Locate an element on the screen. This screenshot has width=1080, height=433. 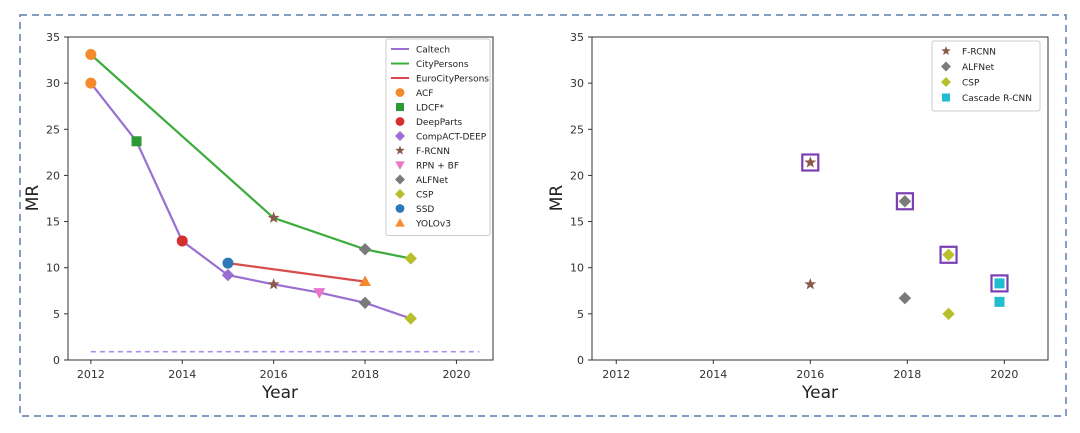
left-x-tick-label: 2012 is located at coordinates (91, 374).